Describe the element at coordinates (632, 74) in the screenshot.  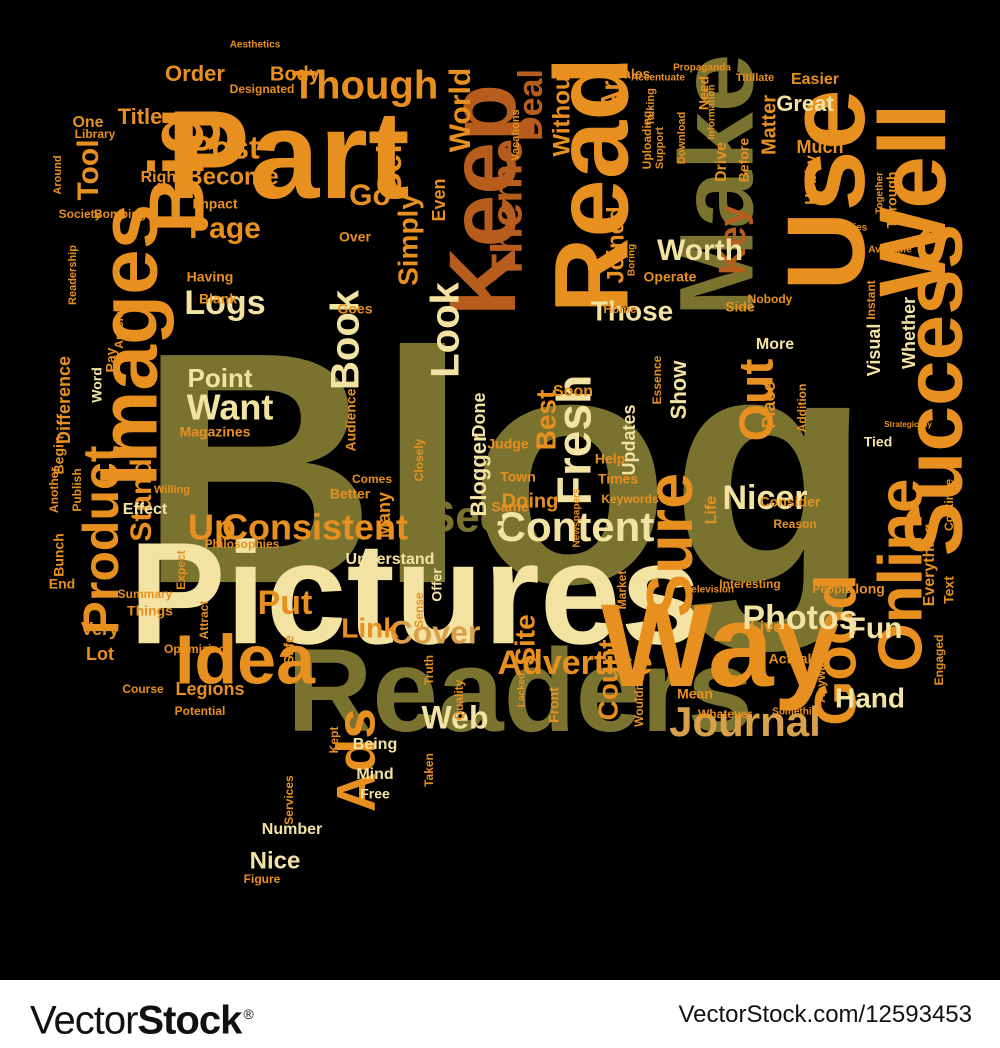
I see `cloud-word-sales: Sales` at that location.